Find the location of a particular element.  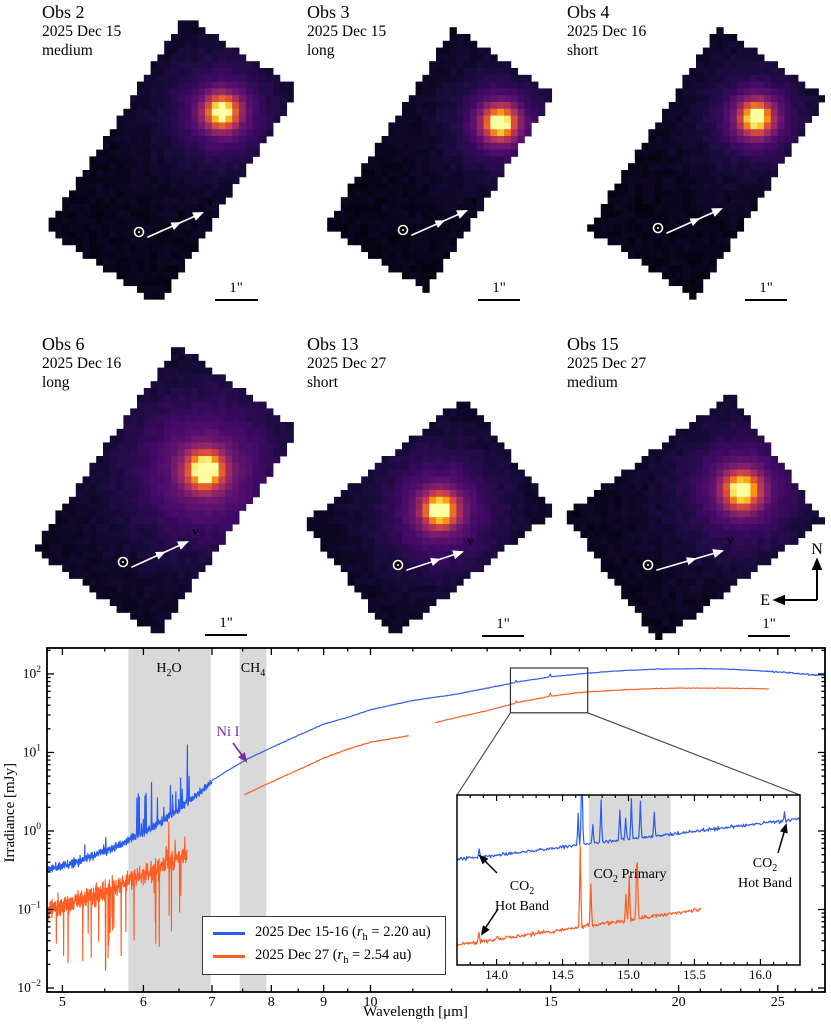

spectrum-line-dec27 is located at coordinates (326, 765).